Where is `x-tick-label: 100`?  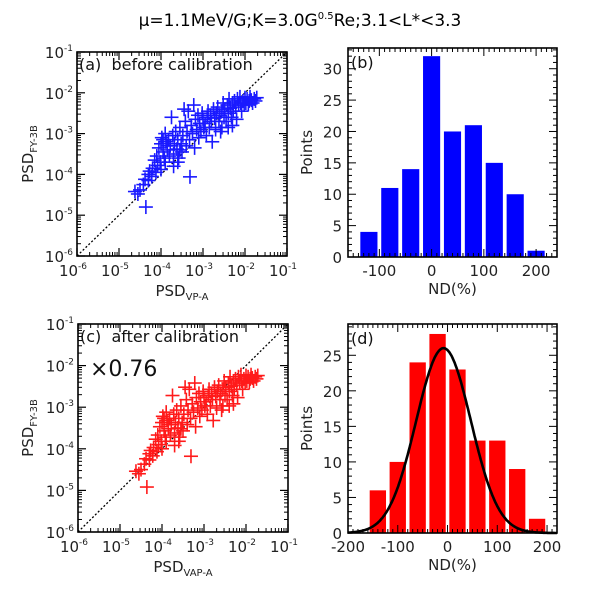
x-tick-label: 100 is located at coordinates (484, 271).